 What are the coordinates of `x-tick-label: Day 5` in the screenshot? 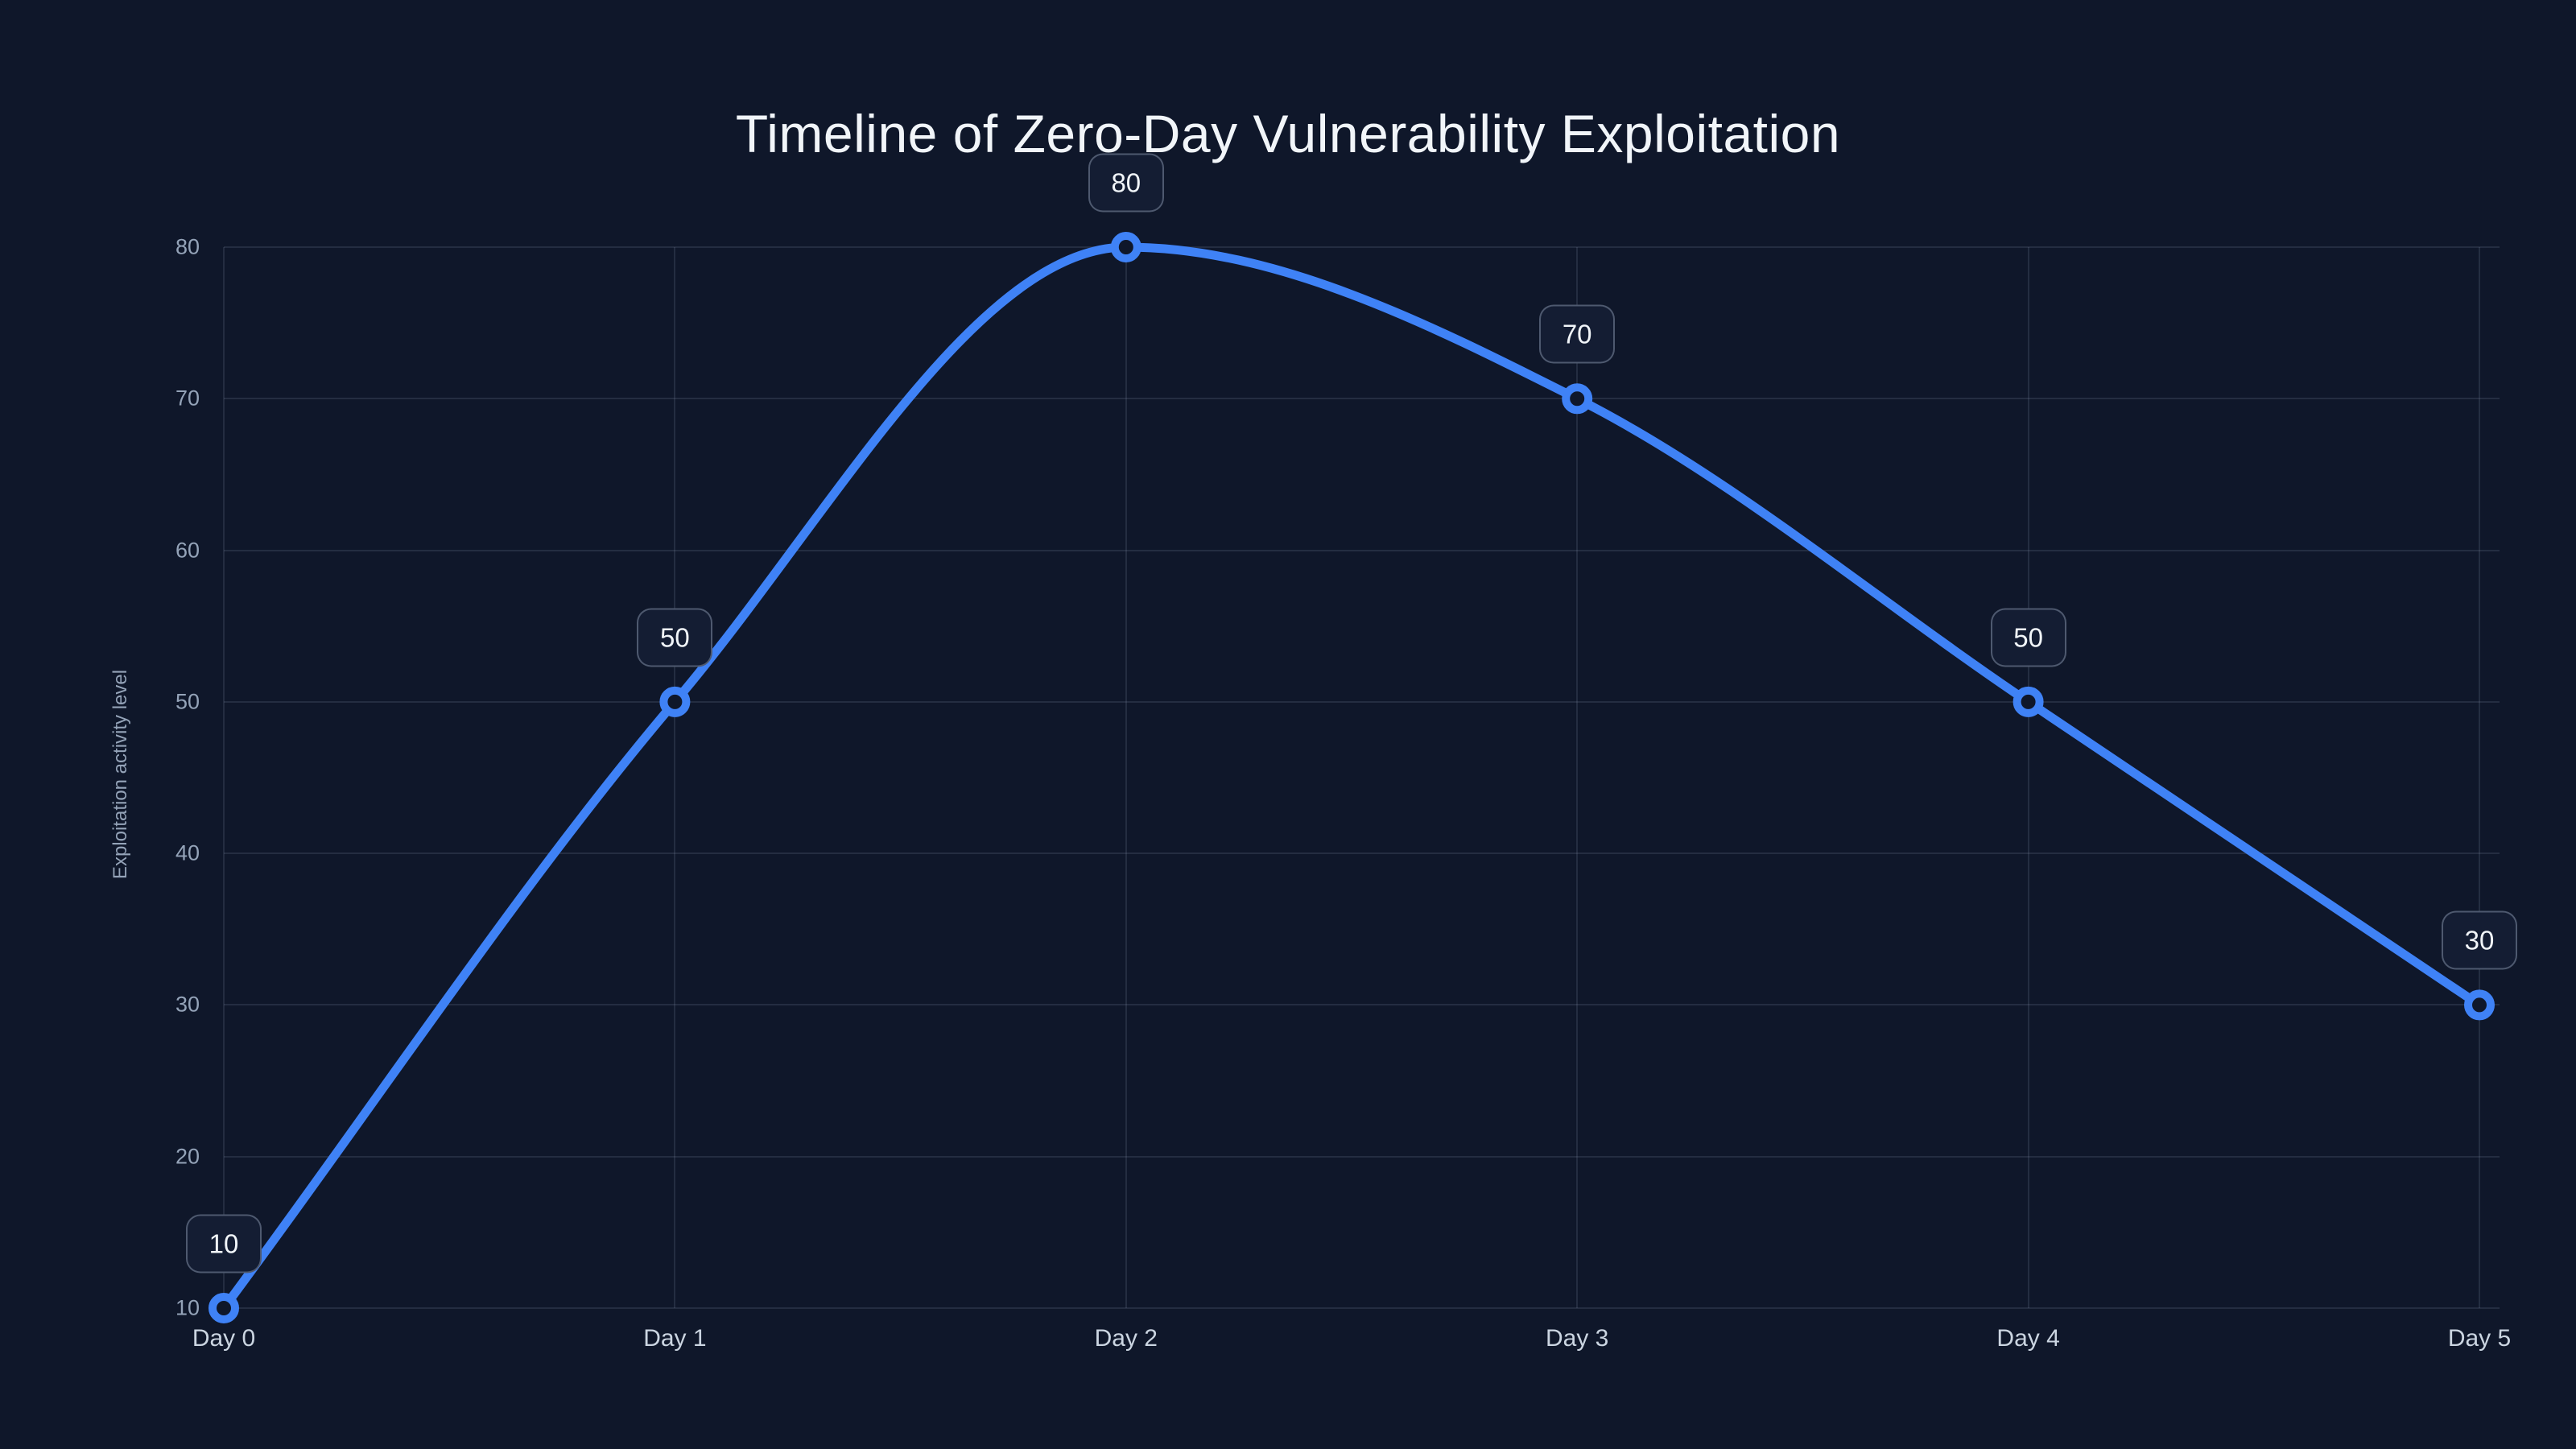 It's located at (2479, 1338).